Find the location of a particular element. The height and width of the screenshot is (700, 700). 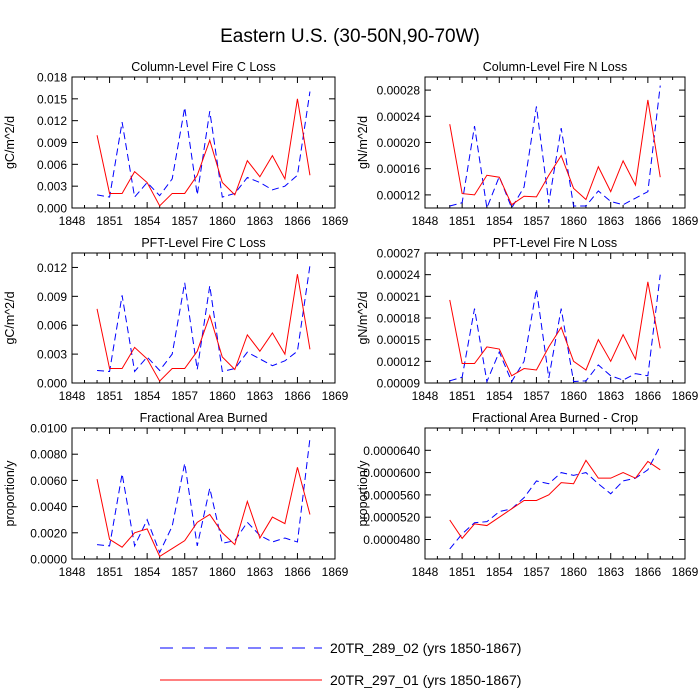

y-axis-label: proportion/y is located at coordinates (363, 493).